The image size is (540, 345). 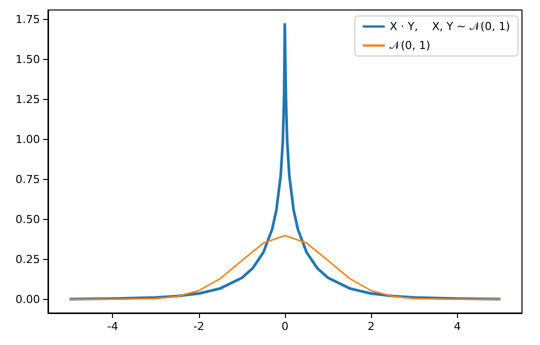 What do you see at coordinates (28, 259) in the screenshot?
I see `y-tick-label: 0.25` at bounding box center [28, 259].